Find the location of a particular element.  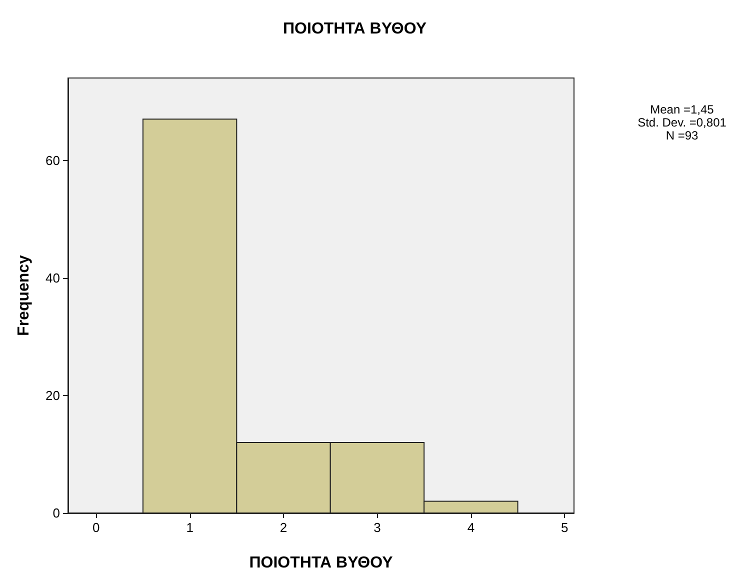

x-tick-label: 5 is located at coordinates (564, 527).